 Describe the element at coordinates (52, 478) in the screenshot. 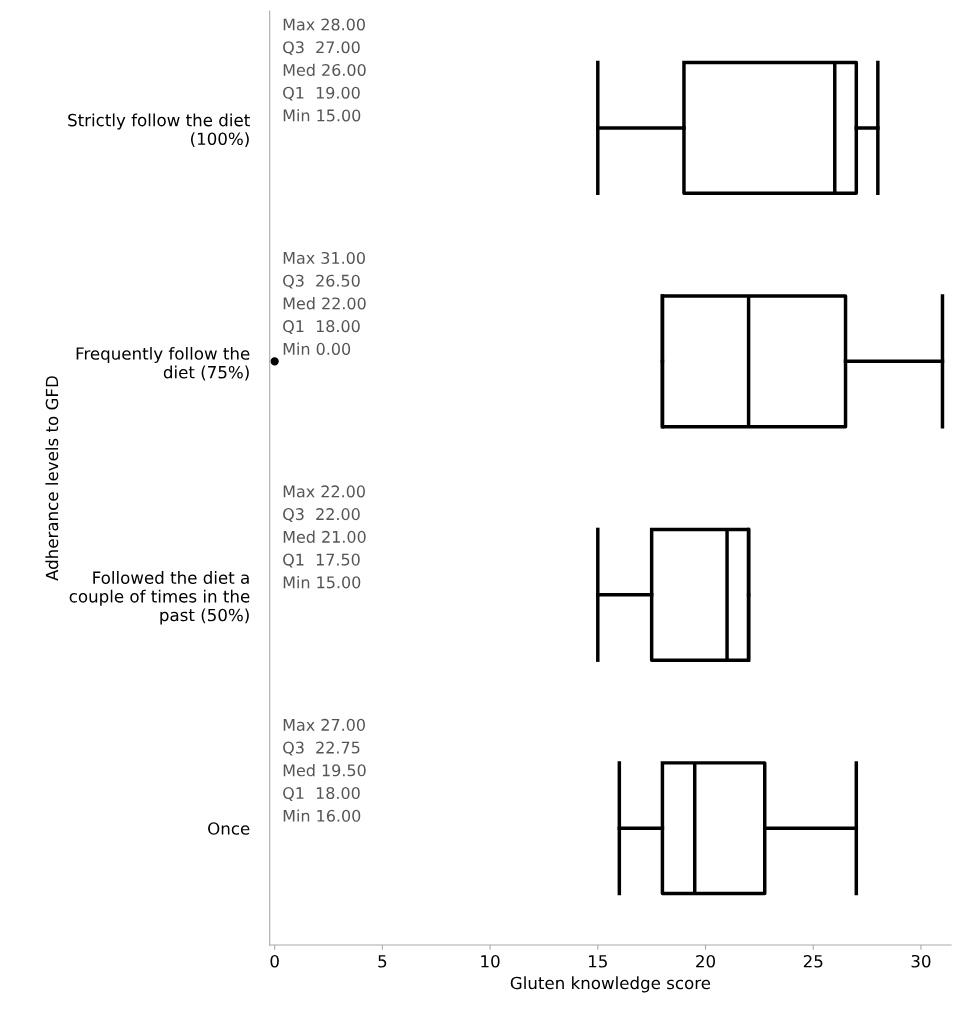

I see `y-axis-title: Adherance levels to GFD` at that location.